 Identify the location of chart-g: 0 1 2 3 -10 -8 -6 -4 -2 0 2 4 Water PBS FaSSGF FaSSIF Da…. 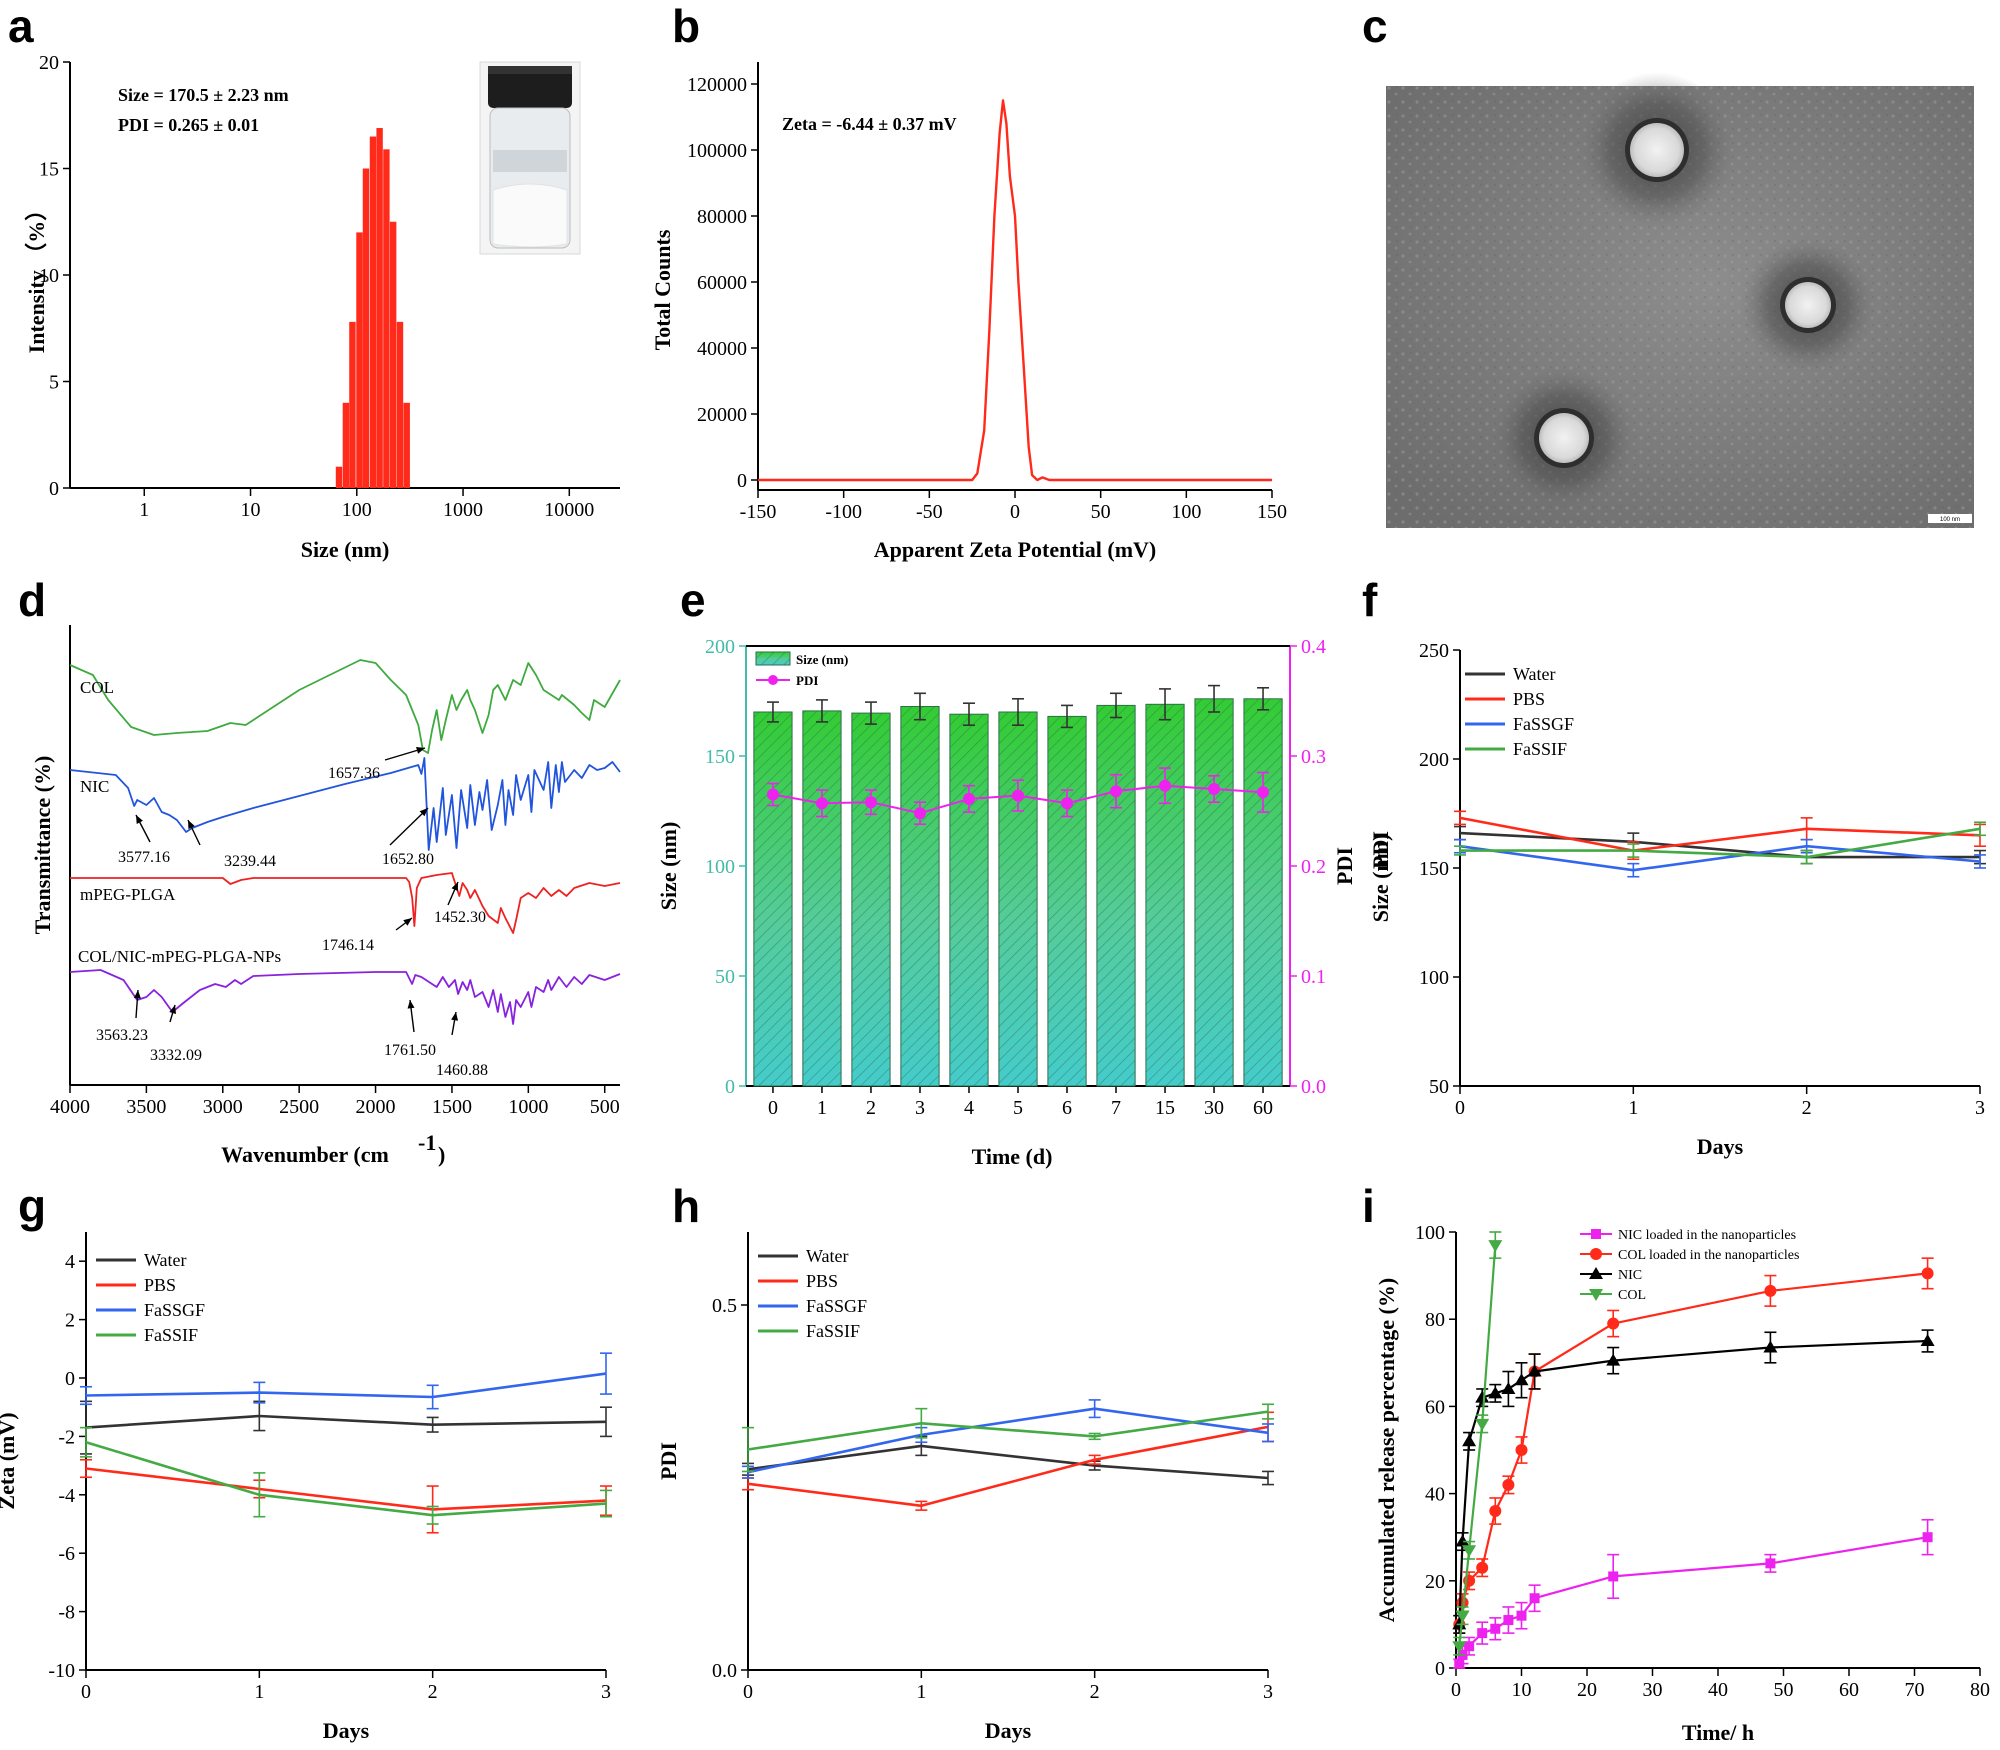
(306, 1487).